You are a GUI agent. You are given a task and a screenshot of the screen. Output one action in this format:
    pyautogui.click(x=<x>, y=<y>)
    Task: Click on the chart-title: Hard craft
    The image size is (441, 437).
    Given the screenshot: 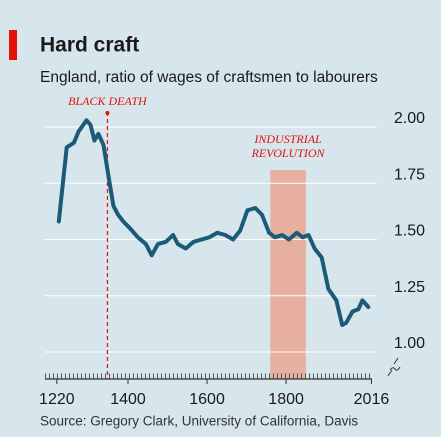 What is the action you would take?
    pyautogui.click(x=89, y=45)
    